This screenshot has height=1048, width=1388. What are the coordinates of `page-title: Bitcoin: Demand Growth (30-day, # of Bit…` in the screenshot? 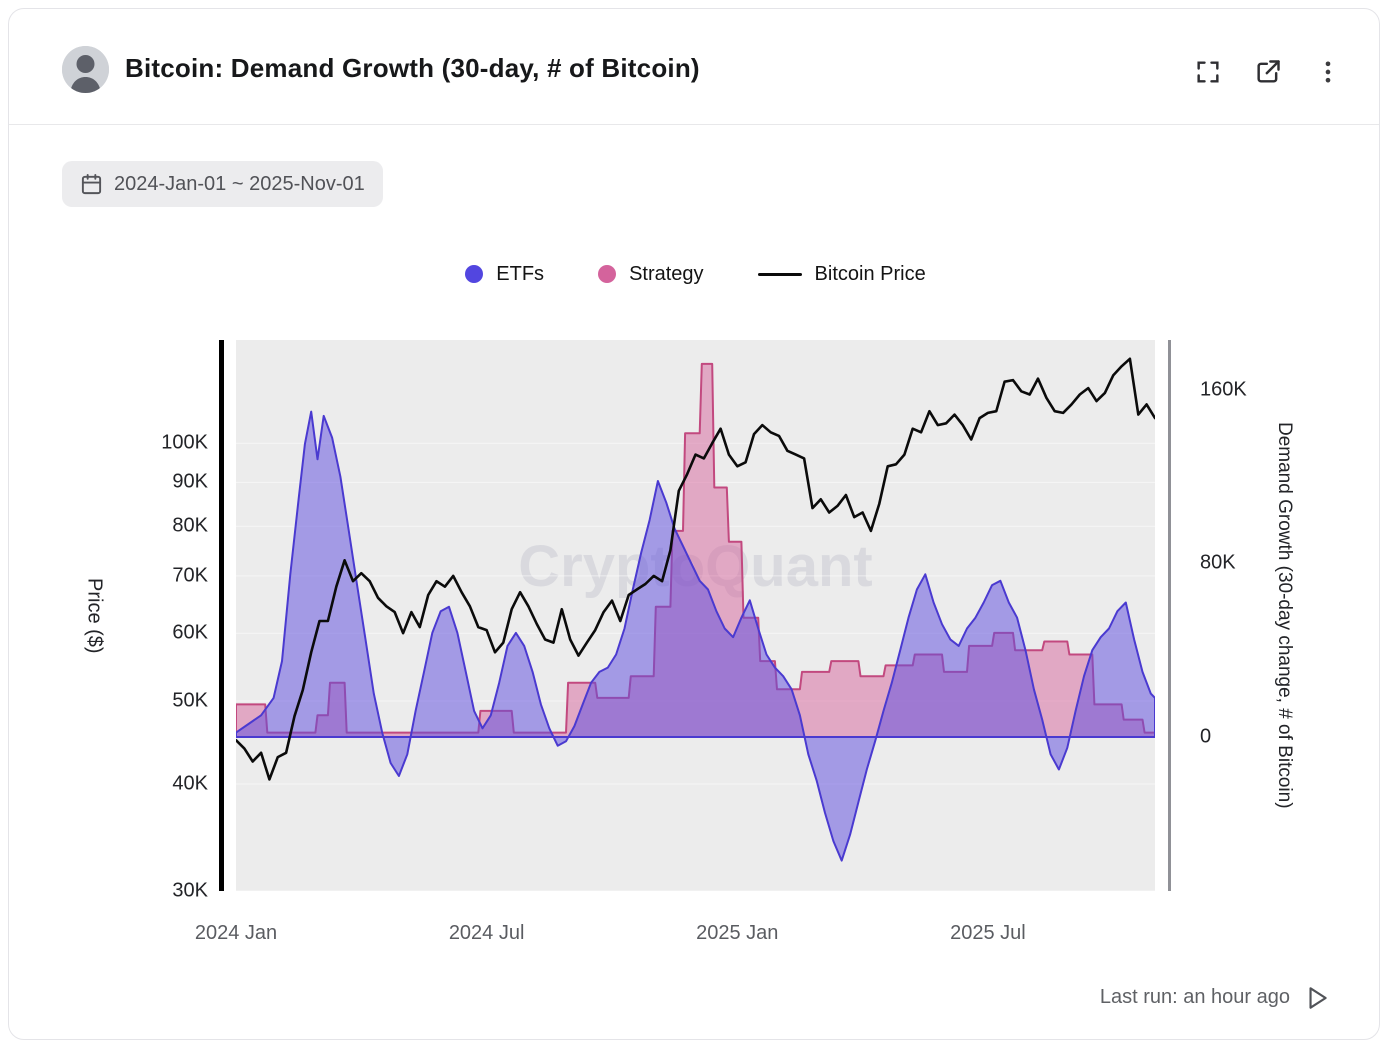 It's located at (412, 68).